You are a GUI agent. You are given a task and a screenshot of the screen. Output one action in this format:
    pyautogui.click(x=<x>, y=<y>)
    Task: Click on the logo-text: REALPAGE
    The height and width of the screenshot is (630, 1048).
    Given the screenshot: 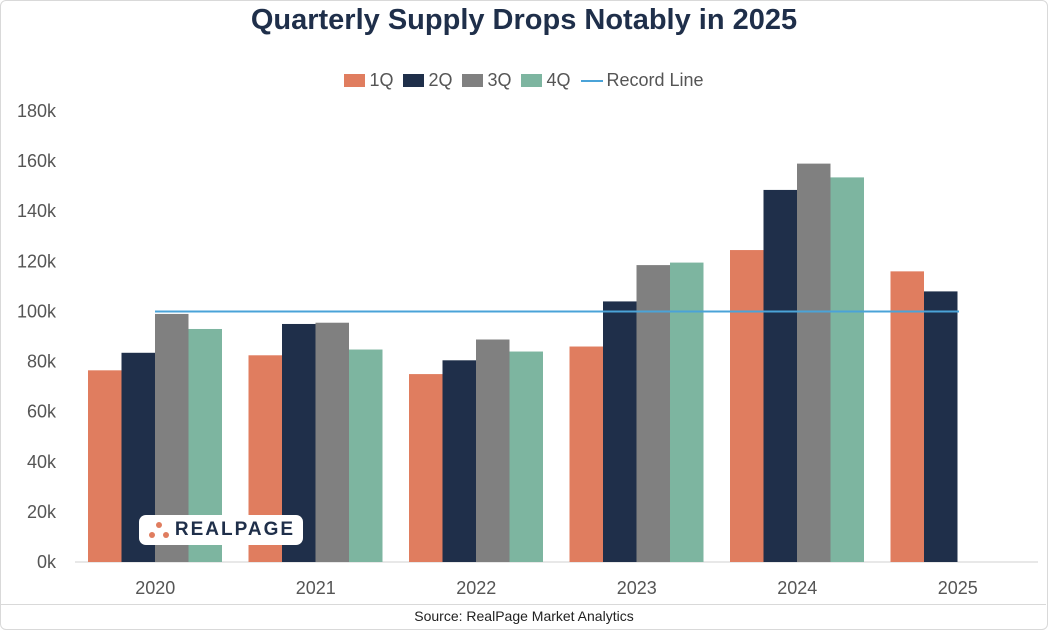 What is the action you would take?
    pyautogui.click(x=235, y=529)
    